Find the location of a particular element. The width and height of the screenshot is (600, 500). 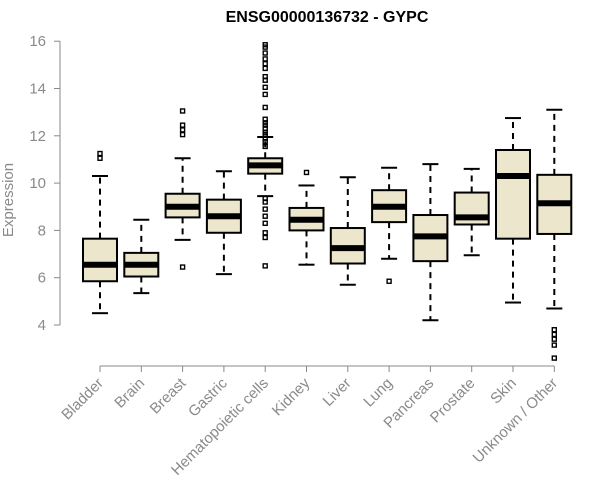

box-skin is located at coordinates (513, 210).